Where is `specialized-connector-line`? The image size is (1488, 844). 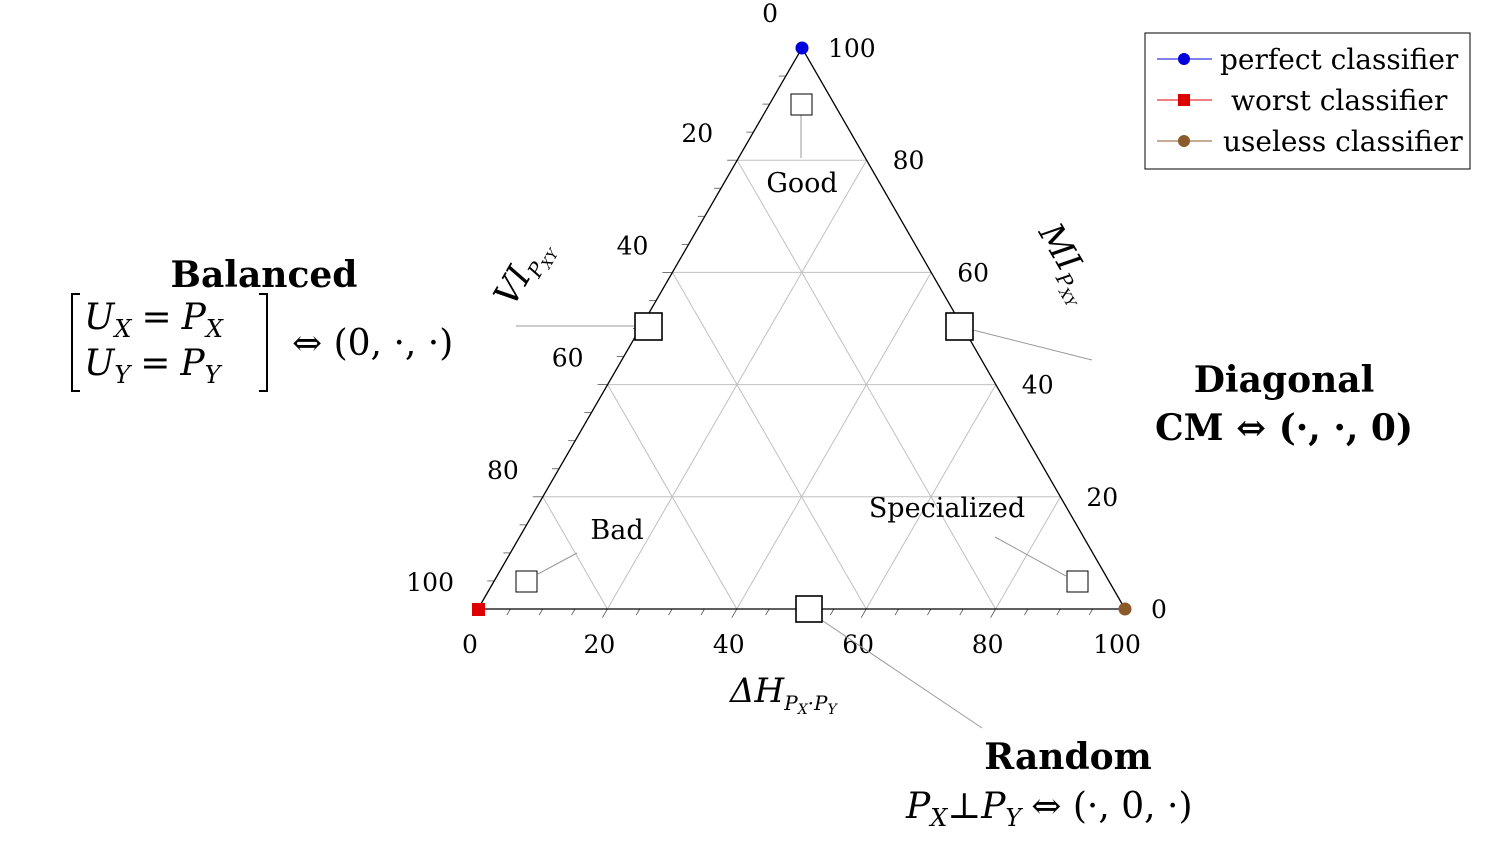
specialized-connector-line is located at coordinates (1030, 556).